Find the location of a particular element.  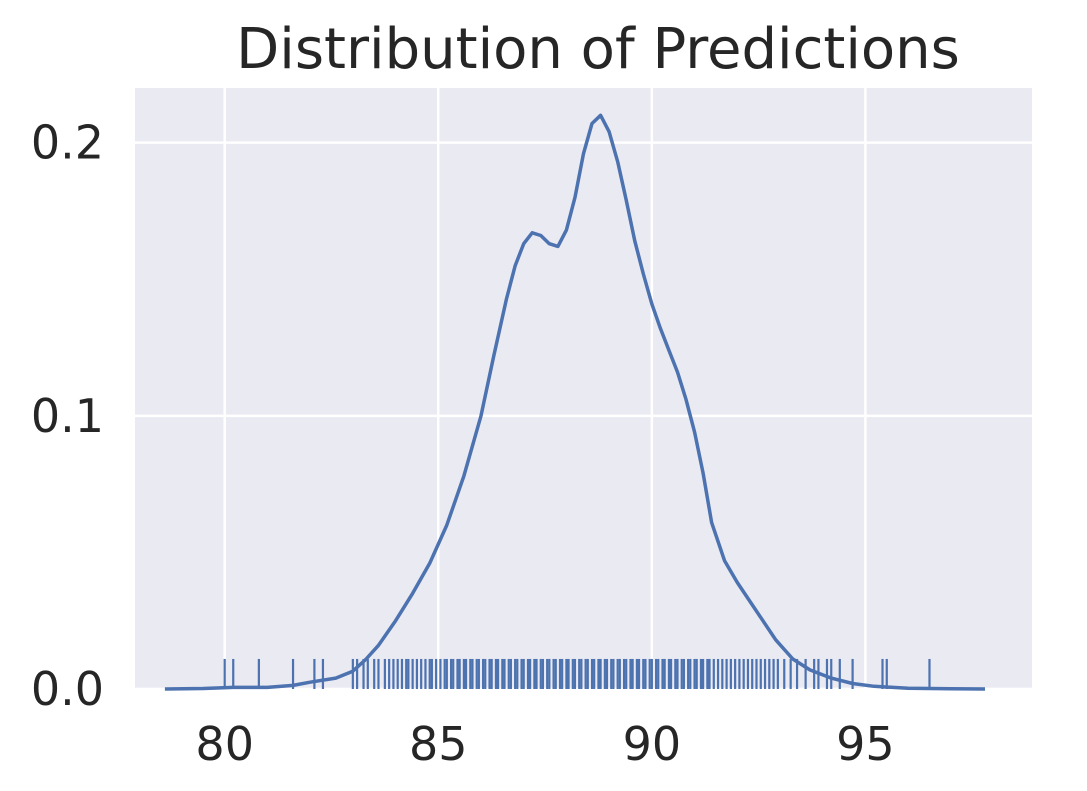

x-tick-label-0: 80 is located at coordinates (224, 744).